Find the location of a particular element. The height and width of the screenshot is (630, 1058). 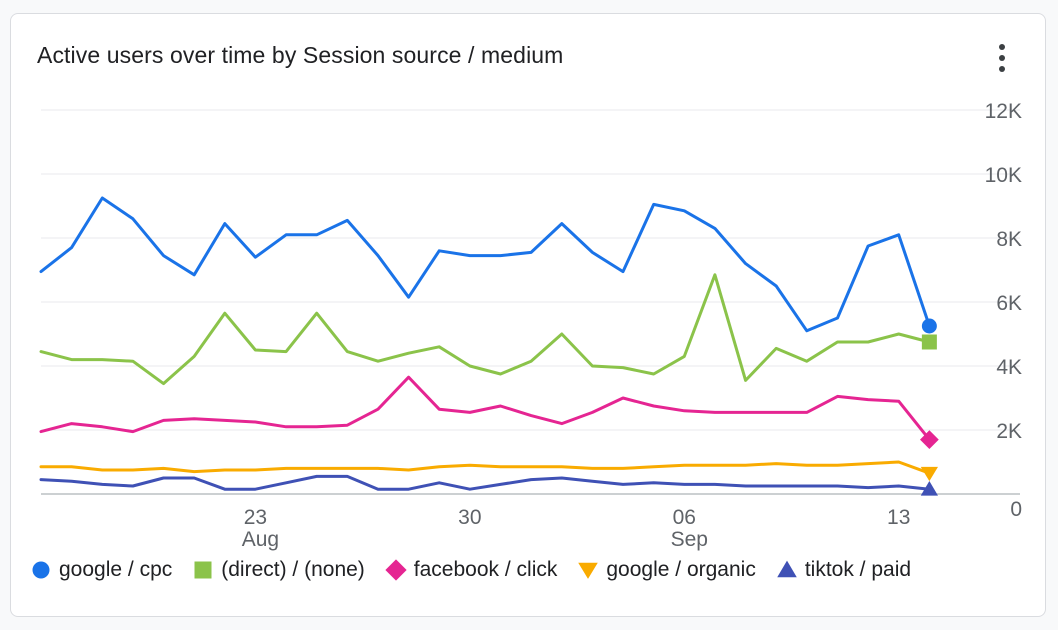

legend-item-google-organic: google / organic is located at coordinates (666, 570).